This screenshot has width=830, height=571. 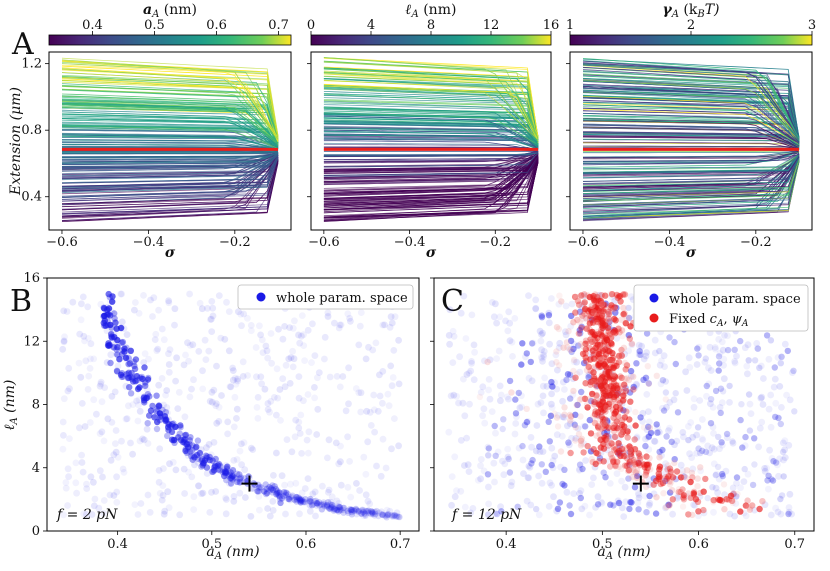 What do you see at coordinates (147, 10) in the screenshot?
I see `colorbar-a-title-main: a` at bounding box center [147, 10].